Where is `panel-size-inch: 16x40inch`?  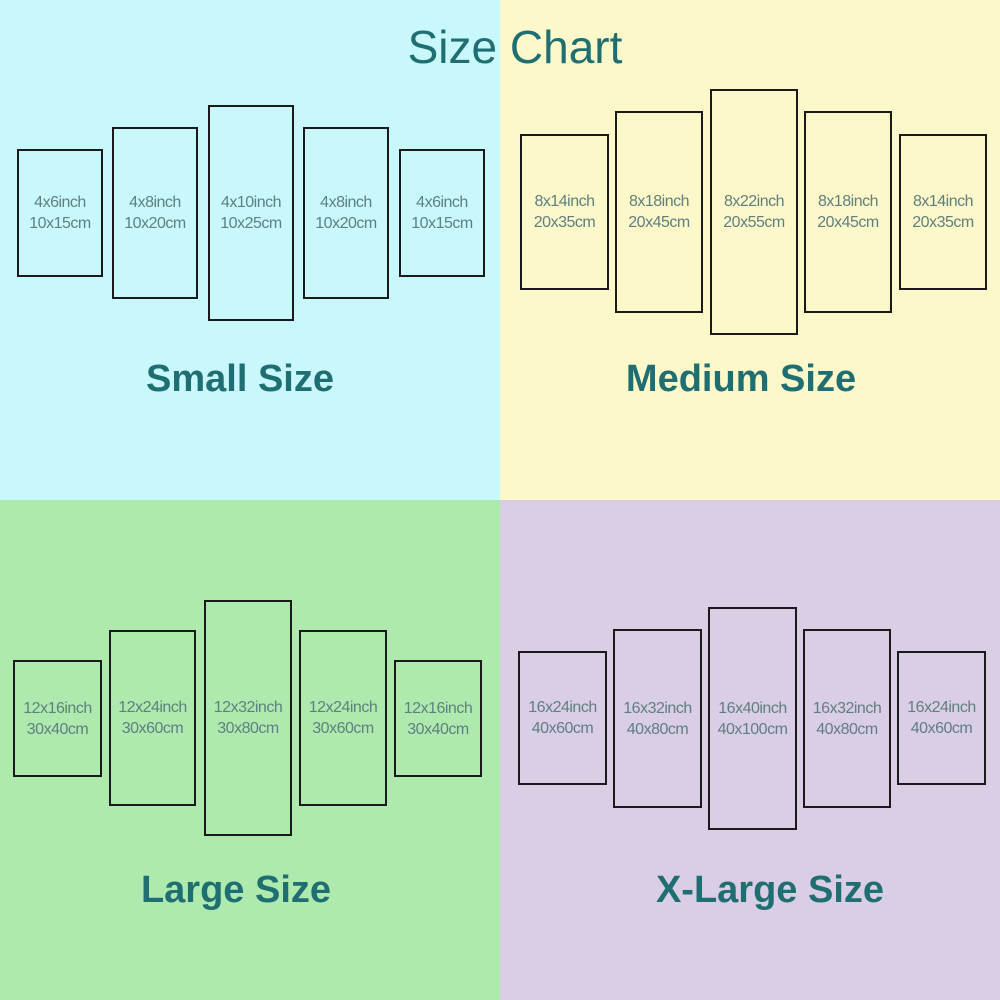 panel-size-inch: 16x40inch is located at coordinates (752, 708).